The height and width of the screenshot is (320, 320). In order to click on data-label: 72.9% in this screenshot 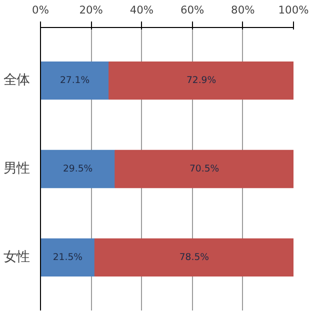, I will do `click(201, 80)`.